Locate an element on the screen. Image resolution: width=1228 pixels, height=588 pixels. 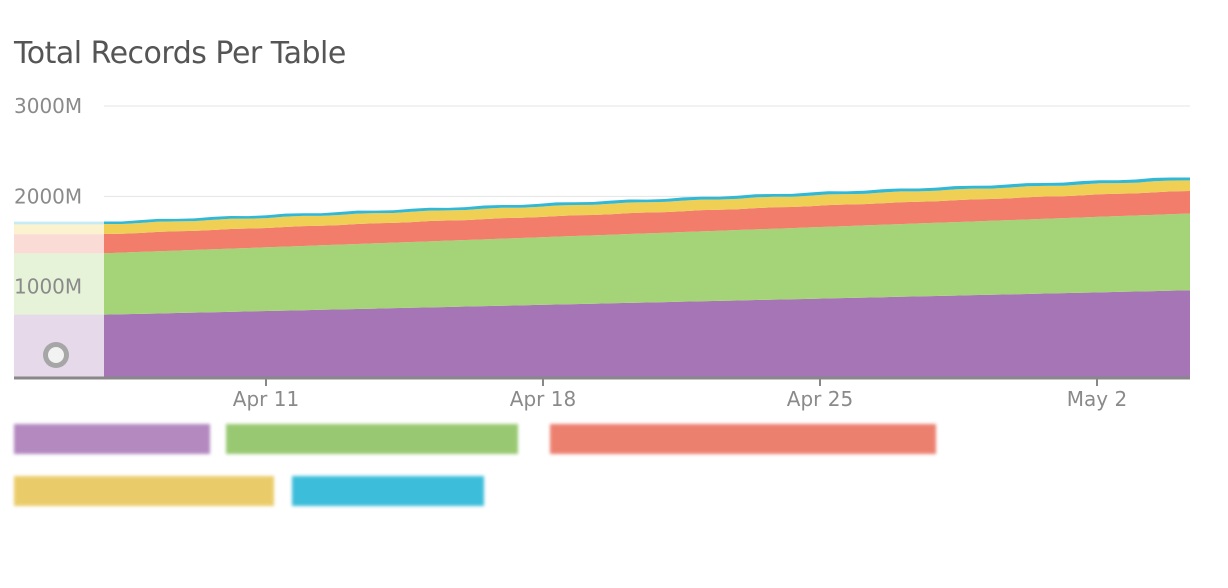
y-tick-label: 3000M is located at coordinates (48, 106).